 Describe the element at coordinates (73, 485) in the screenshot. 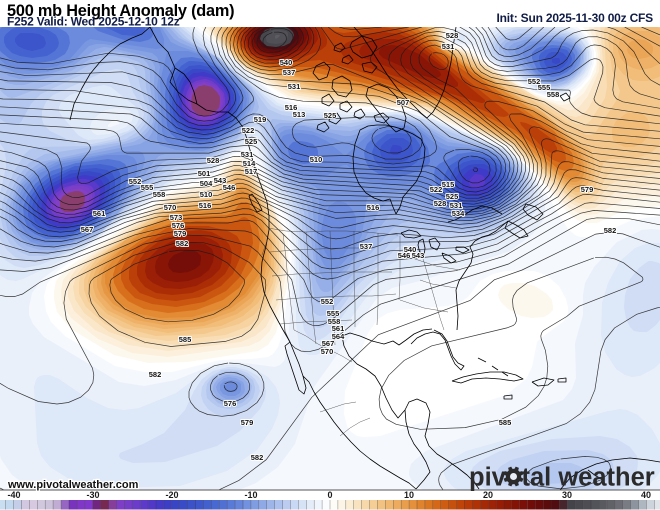

I see `svg-text: www.pivotalweather.com` at that location.